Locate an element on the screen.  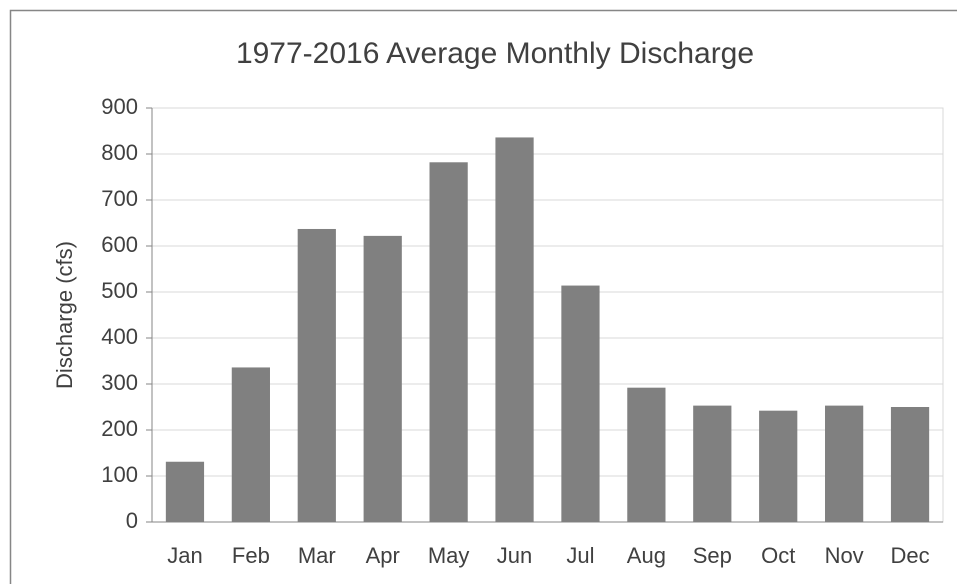
x-tick-label: May is located at coordinates (449, 555).